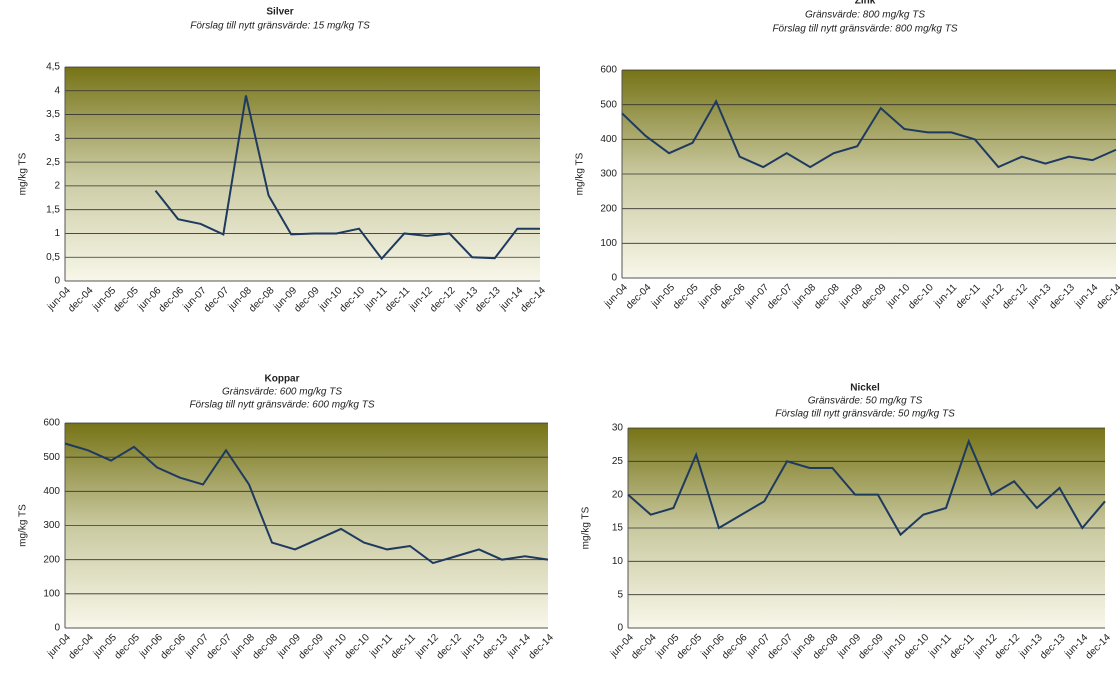 The image size is (1120, 674). What do you see at coordinates (53, 114) in the screenshot?
I see `y-tick-label: 3,5` at bounding box center [53, 114].